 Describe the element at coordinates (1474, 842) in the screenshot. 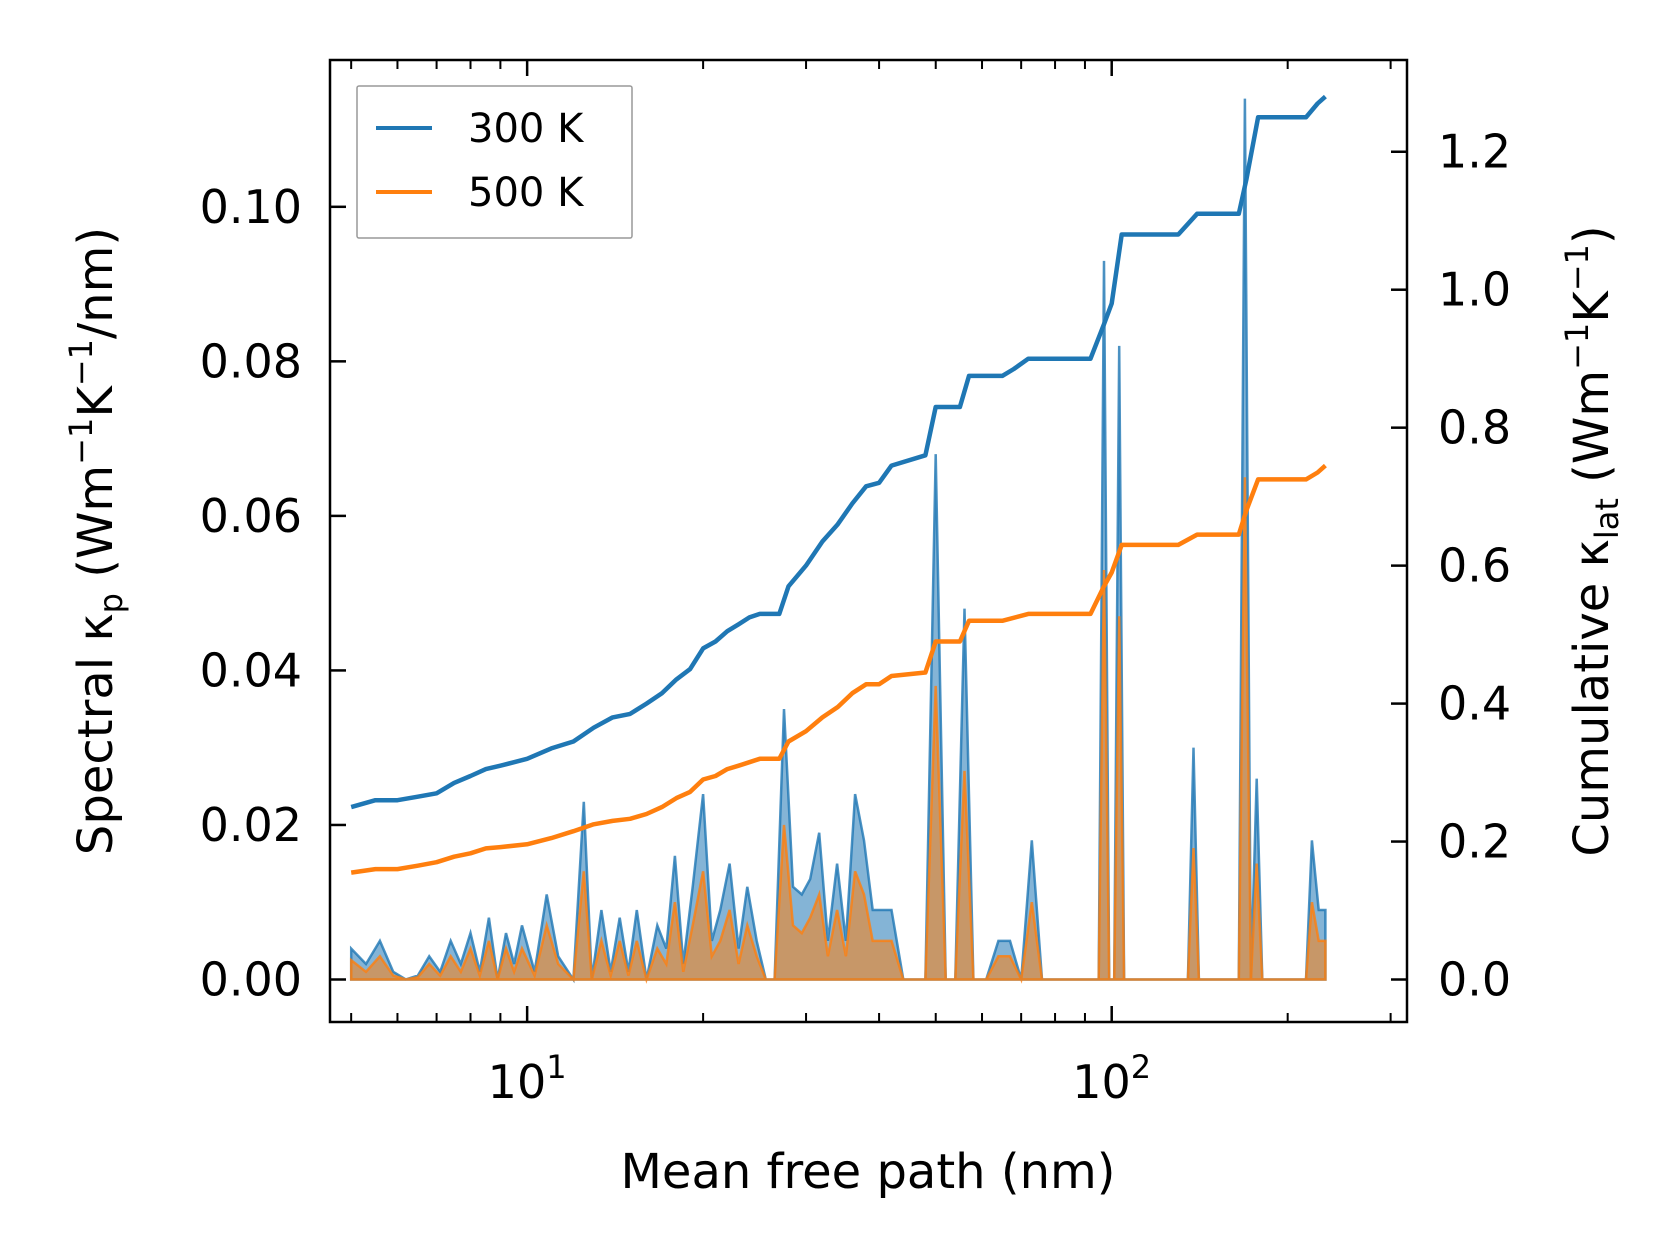

I see `y-right-tick-label: 0.2` at that location.